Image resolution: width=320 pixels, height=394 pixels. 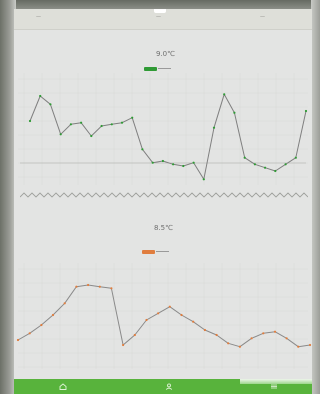 I want to click on series-line, so click(x=164, y=316).